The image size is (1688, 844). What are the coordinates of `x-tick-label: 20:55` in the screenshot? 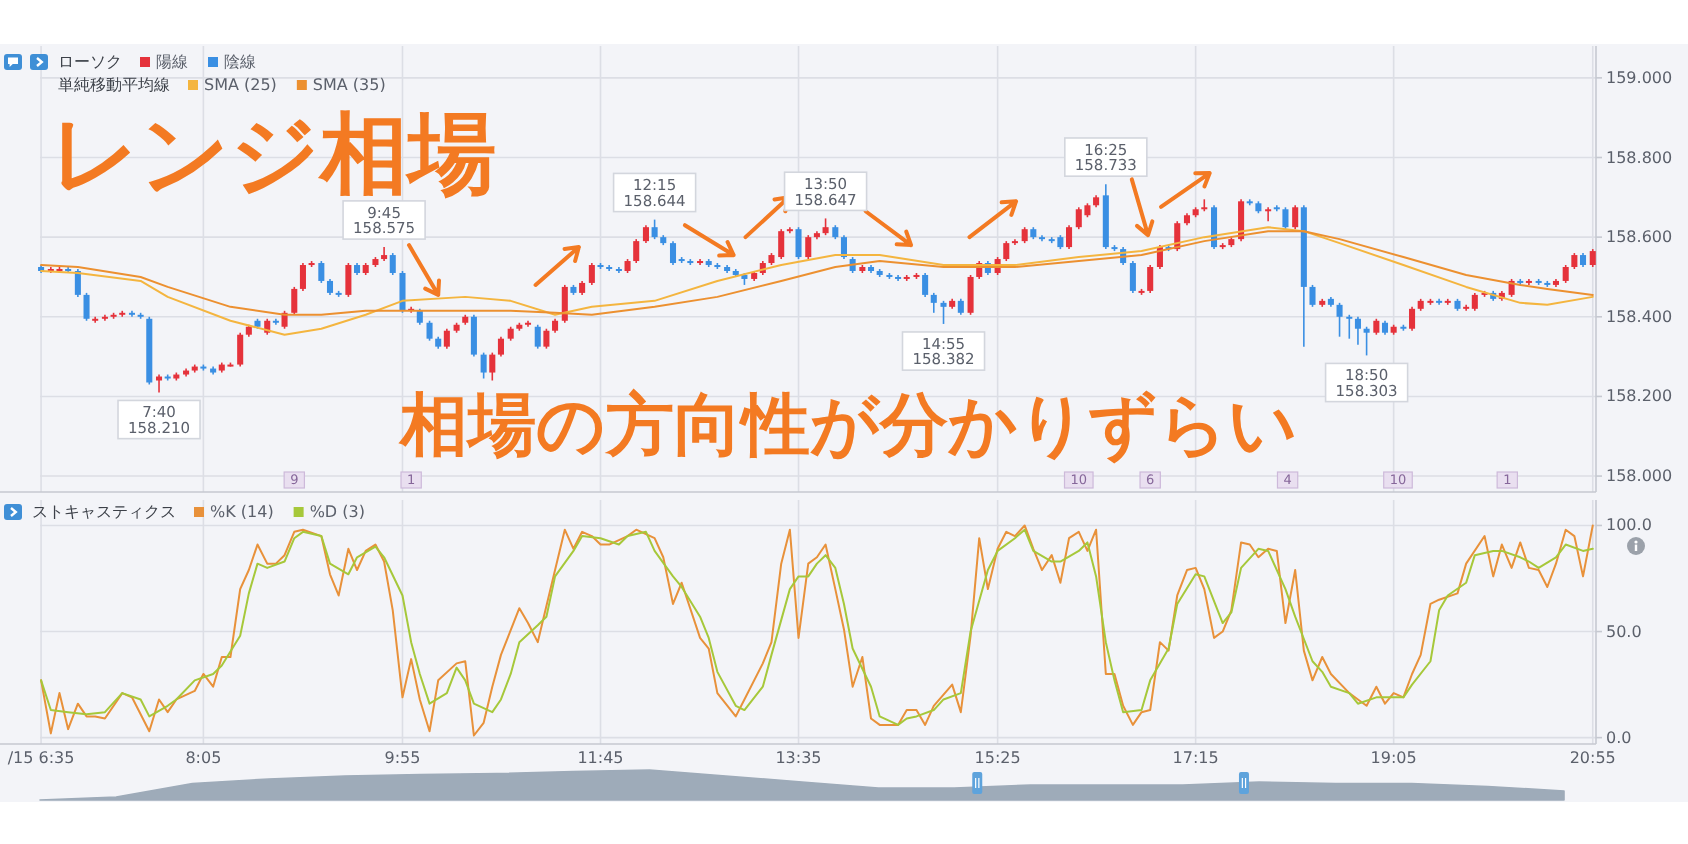 It's located at (1592, 758).